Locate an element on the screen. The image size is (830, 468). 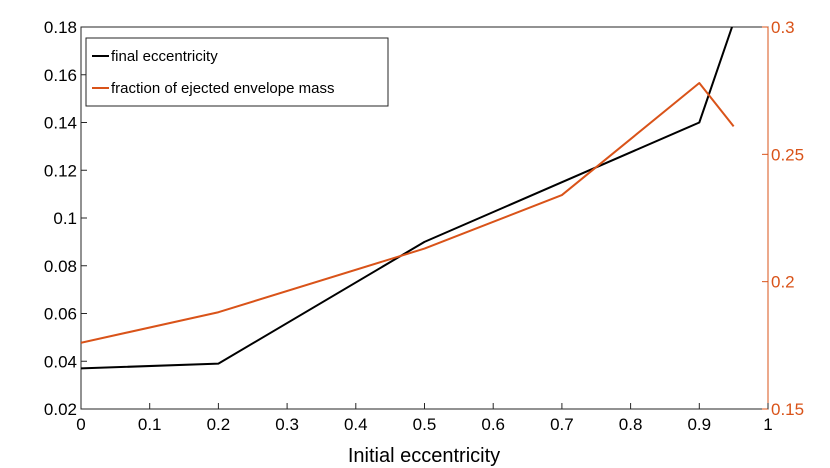
legend-box is located at coordinates (237, 72).